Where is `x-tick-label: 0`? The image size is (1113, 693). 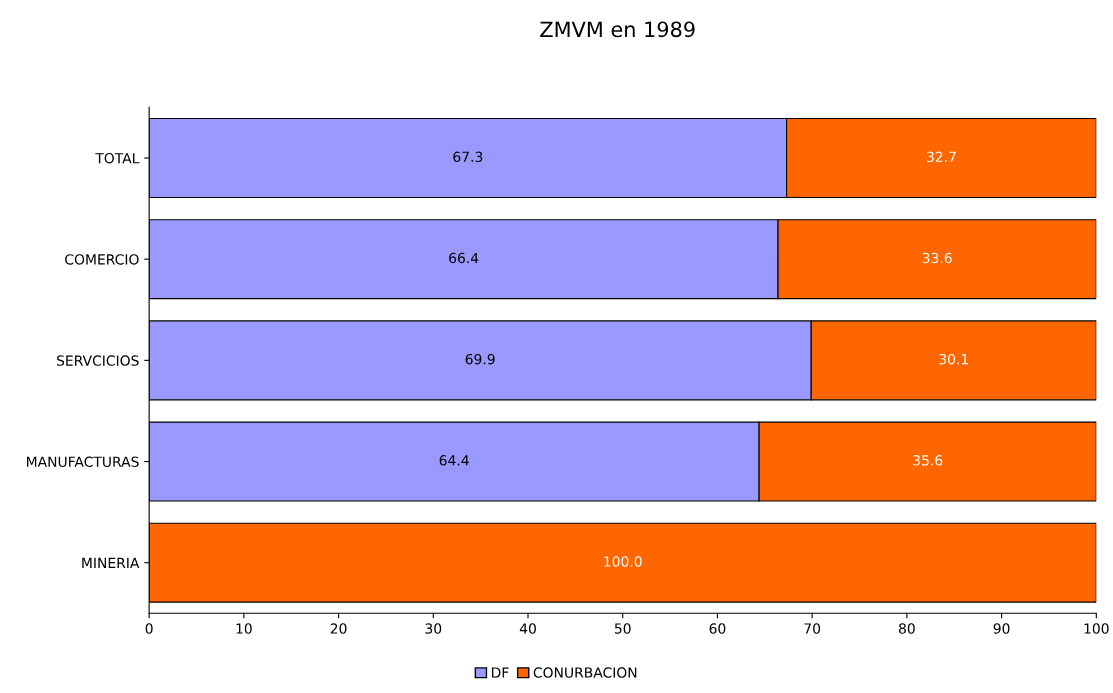
x-tick-label: 0 is located at coordinates (149, 628).